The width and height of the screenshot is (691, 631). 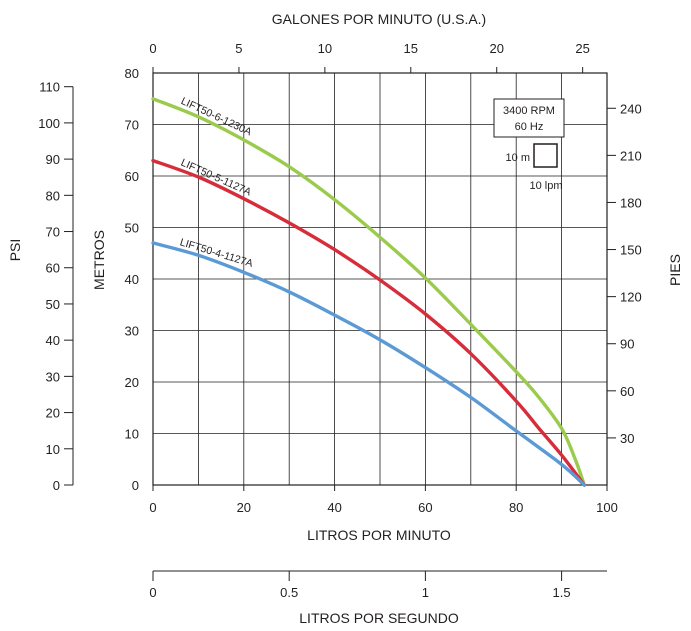 I want to click on y-left-outer-tick-label: 90, so click(x=53, y=159).